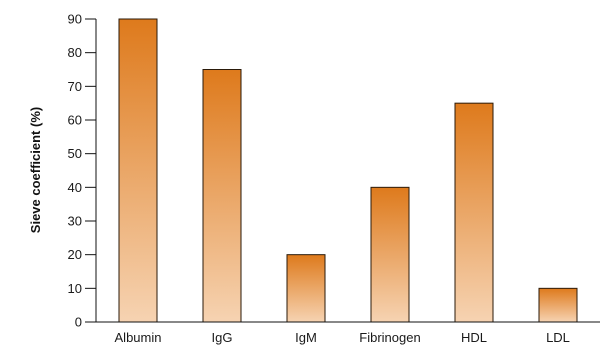 The image size is (611, 347). I want to click on bar-igm, so click(306, 288).